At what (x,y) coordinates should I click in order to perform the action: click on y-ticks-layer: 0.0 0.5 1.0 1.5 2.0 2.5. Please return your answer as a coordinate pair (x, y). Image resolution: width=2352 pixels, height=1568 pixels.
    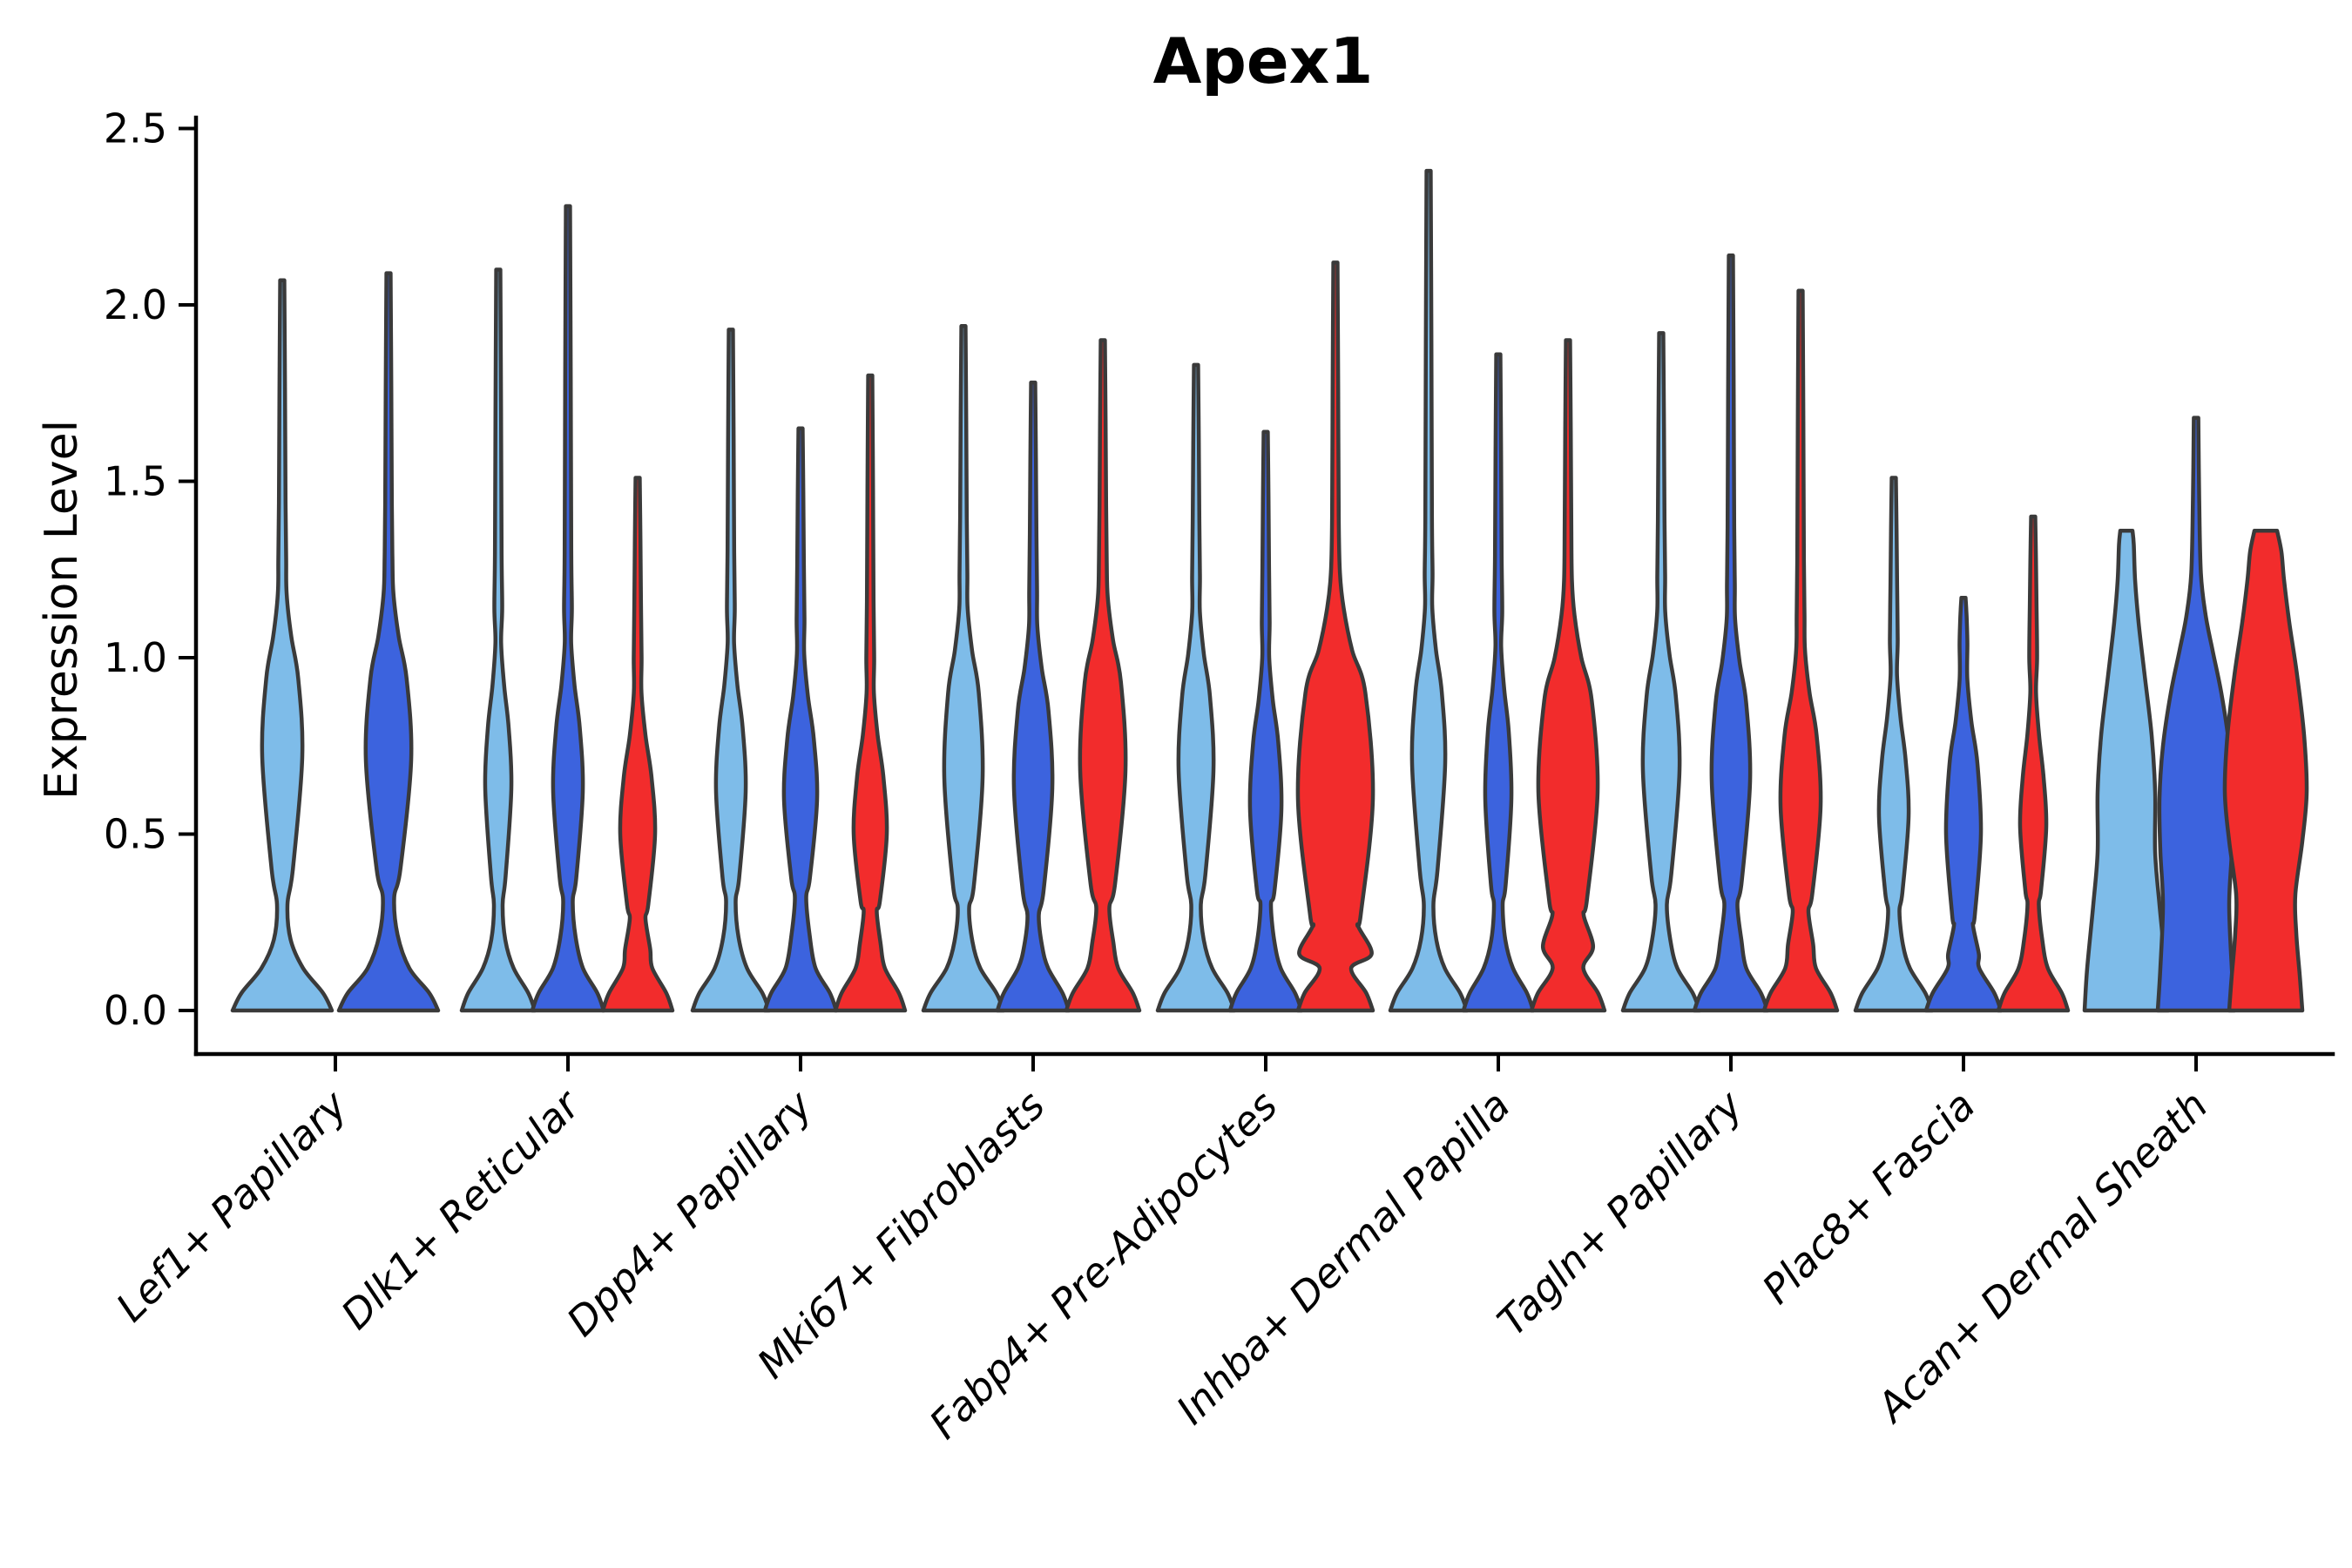
    Looking at the image, I should click on (150, 569).